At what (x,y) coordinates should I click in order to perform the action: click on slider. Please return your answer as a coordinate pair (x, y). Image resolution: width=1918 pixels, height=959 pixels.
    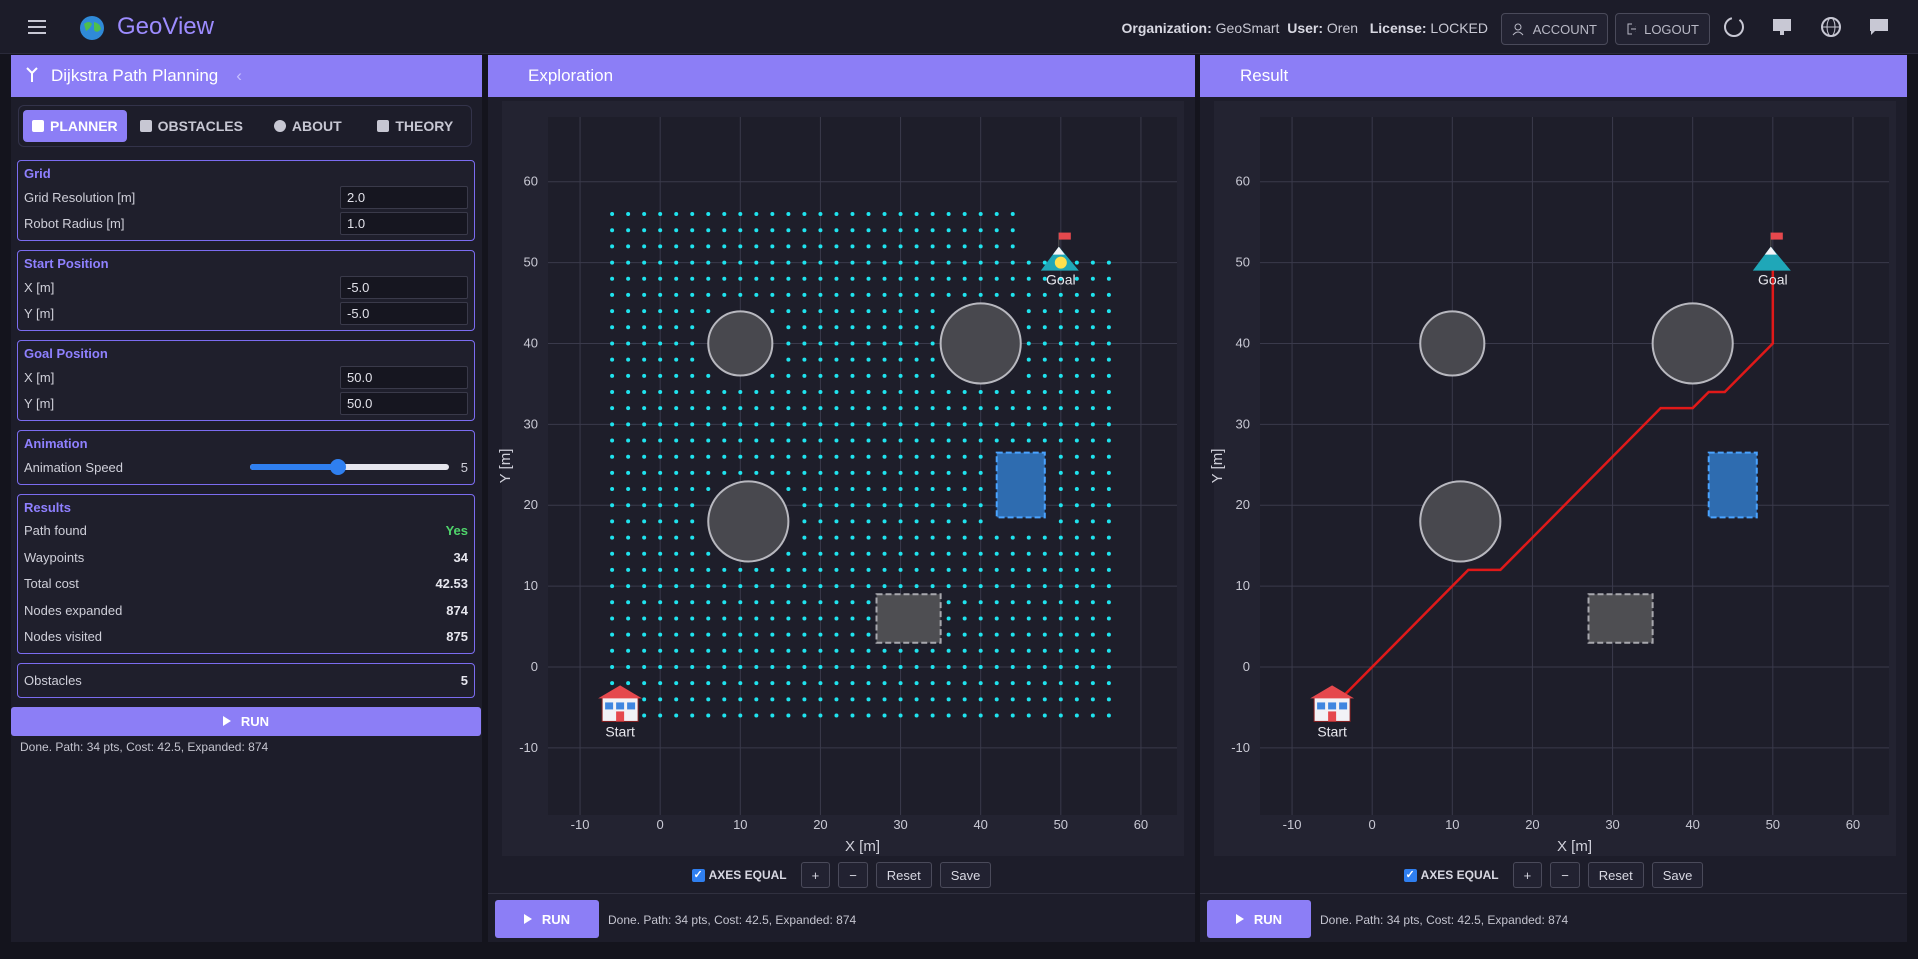
    Looking at the image, I should click on (349, 467).